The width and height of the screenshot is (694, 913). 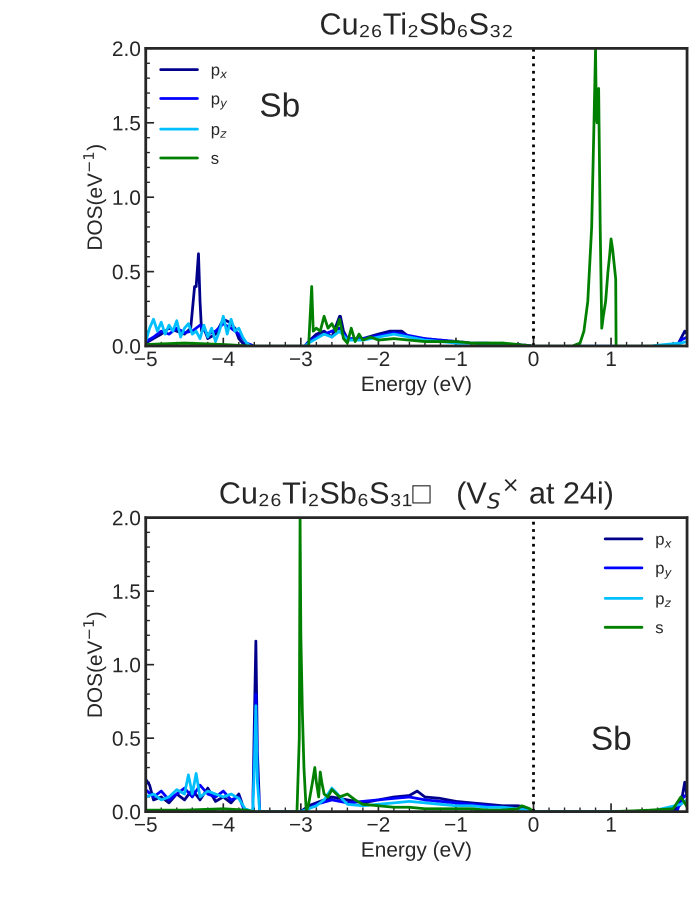 What do you see at coordinates (416, 494) in the screenshot?
I see `chart-title: Cu₂₆Ti₂Sb₆S₃₁□ (V$_{S}$$^{×}$ at 24i)` at bounding box center [416, 494].